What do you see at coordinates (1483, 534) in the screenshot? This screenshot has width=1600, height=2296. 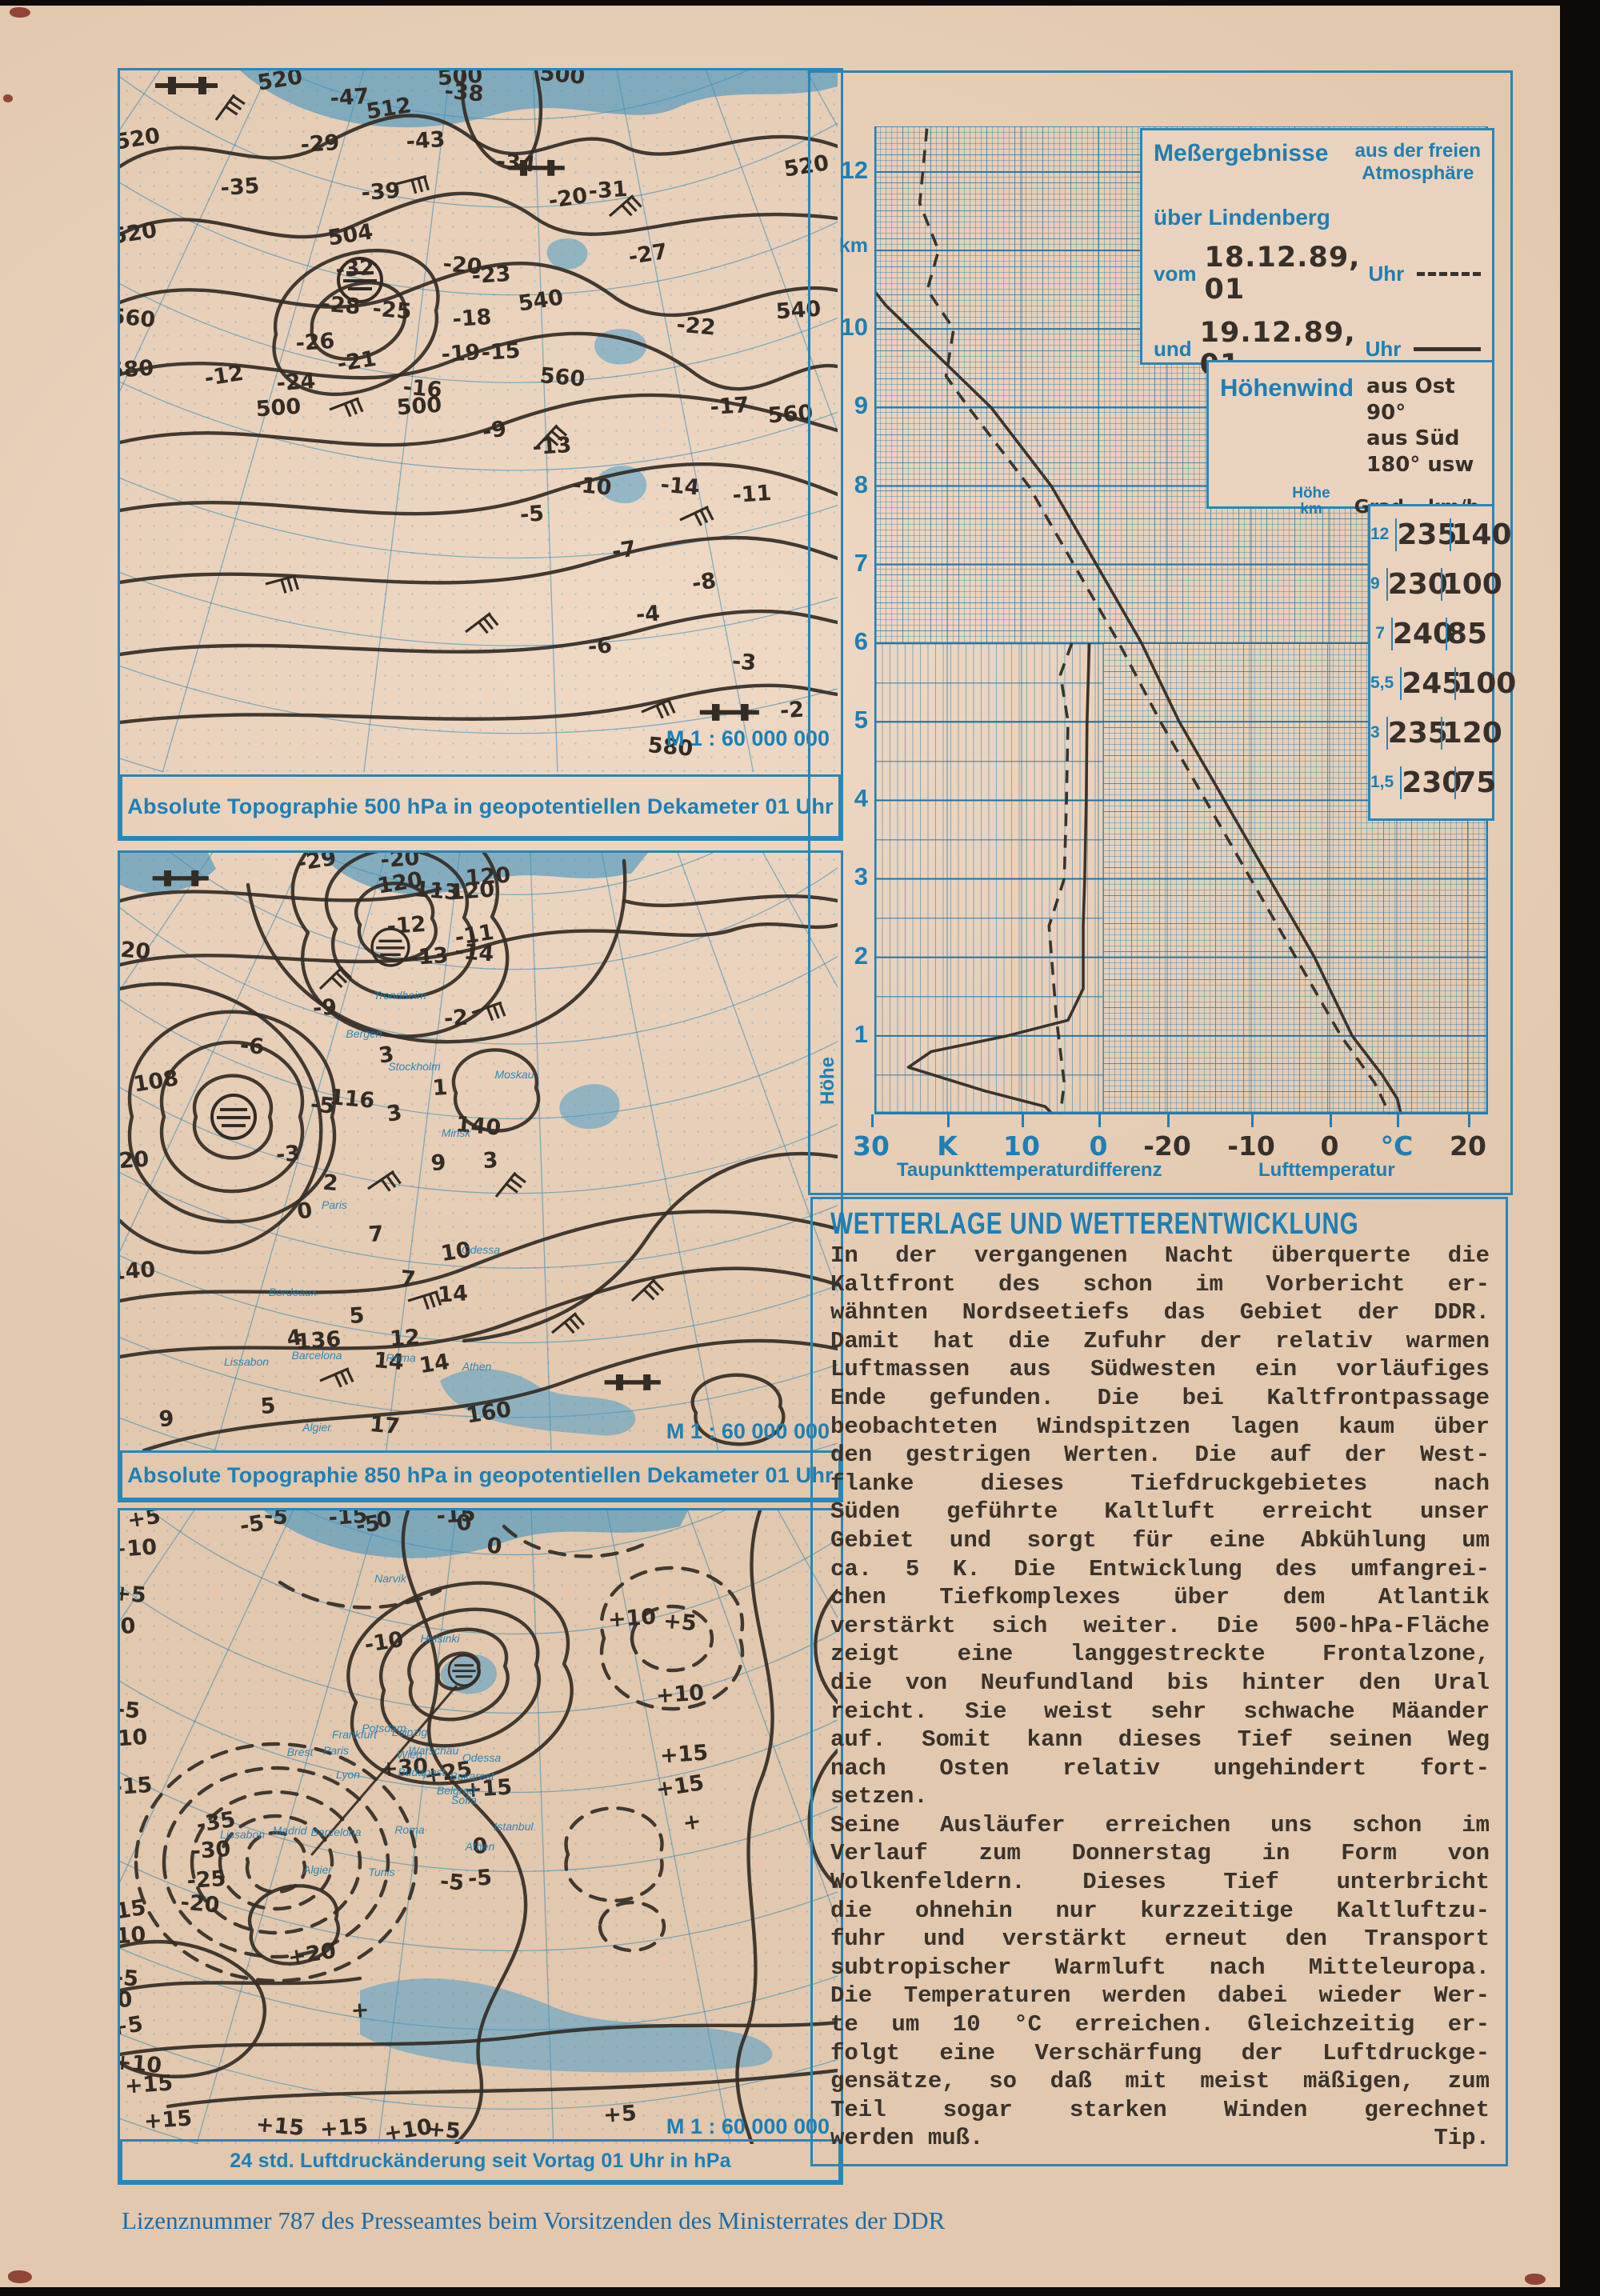 I see `upper-wind-cell: 140` at bounding box center [1483, 534].